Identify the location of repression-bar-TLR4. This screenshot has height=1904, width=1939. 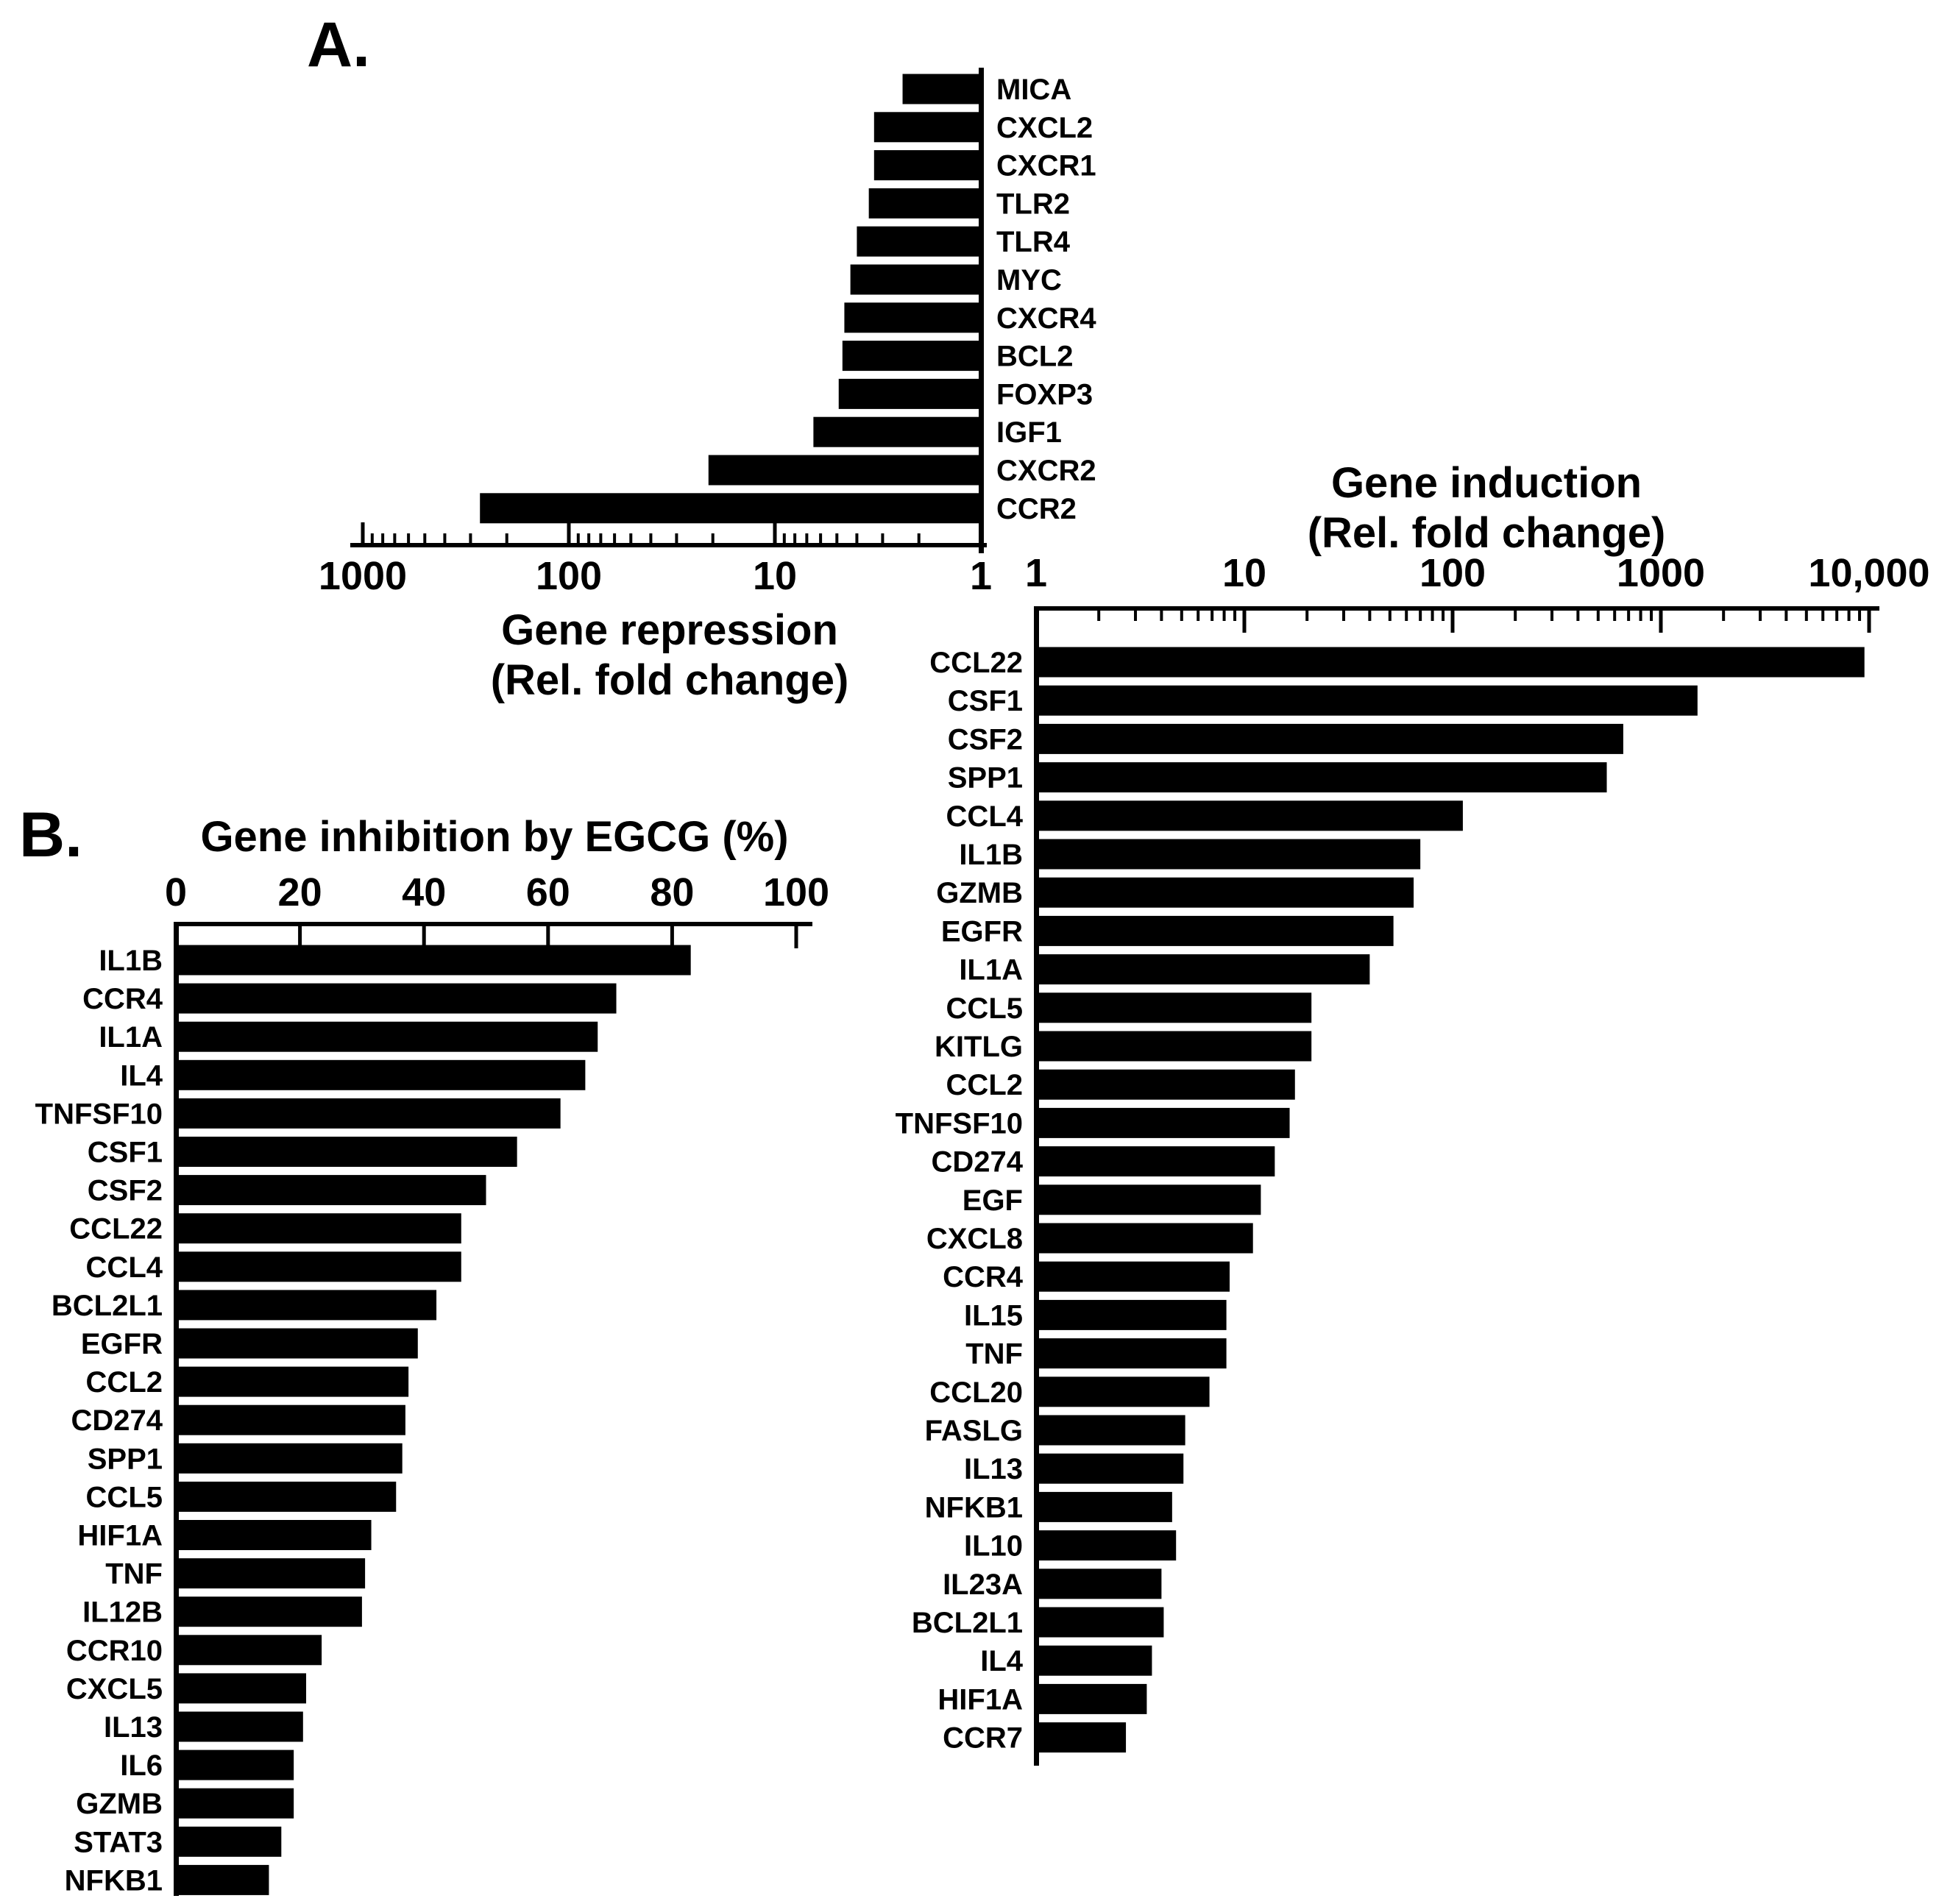
(919, 241).